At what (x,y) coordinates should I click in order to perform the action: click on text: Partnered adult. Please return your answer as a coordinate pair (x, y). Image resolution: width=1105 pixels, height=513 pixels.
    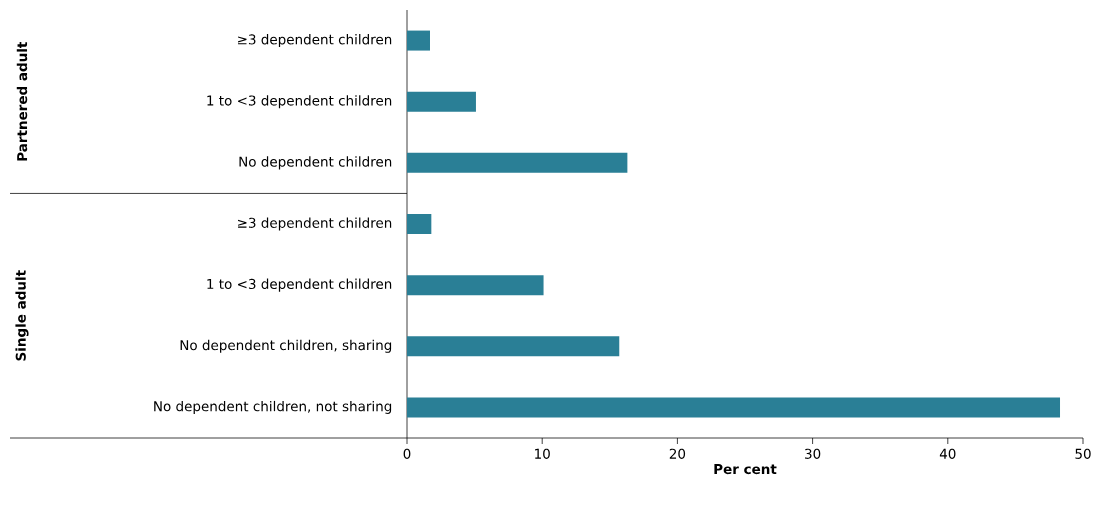
    Looking at the image, I should click on (22, 101).